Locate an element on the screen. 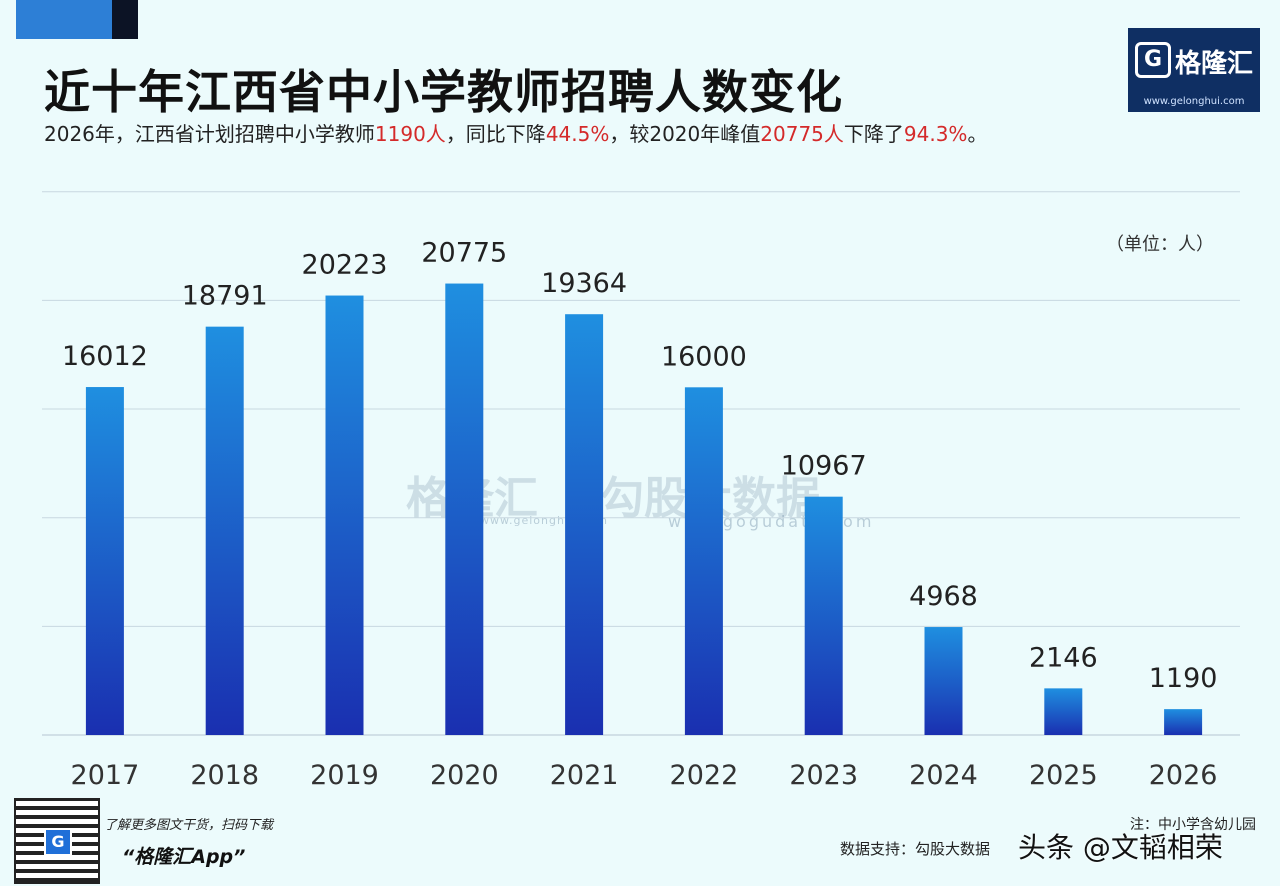 The image size is (1280, 886). data-label-2020: 20775 is located at coordinates (464, 253).